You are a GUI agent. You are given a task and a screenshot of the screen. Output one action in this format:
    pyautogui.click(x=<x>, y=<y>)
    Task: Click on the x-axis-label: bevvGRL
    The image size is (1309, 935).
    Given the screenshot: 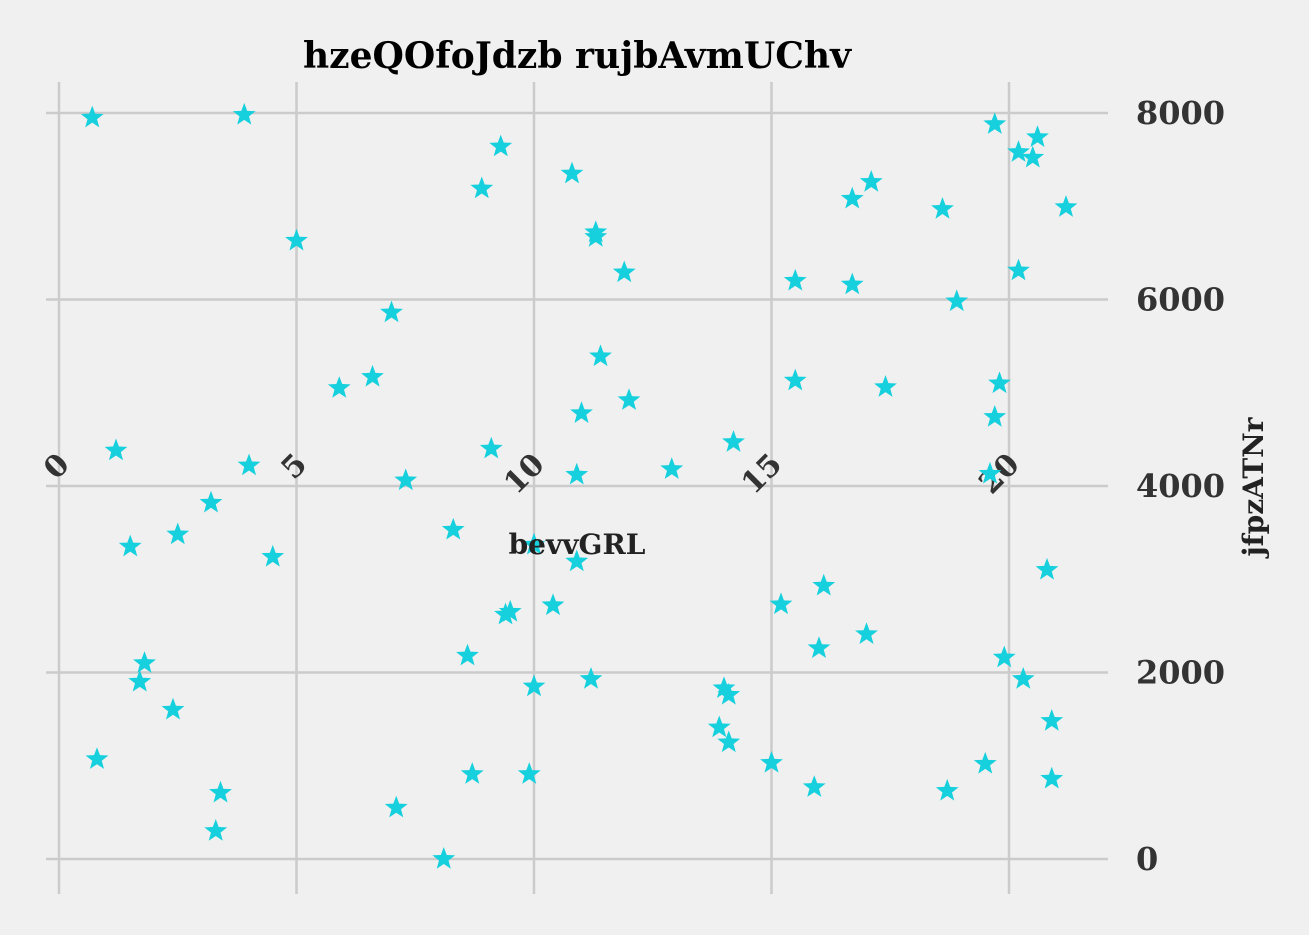 What is the action you would take?
    pyautogui.click(x=577, y=544)
    